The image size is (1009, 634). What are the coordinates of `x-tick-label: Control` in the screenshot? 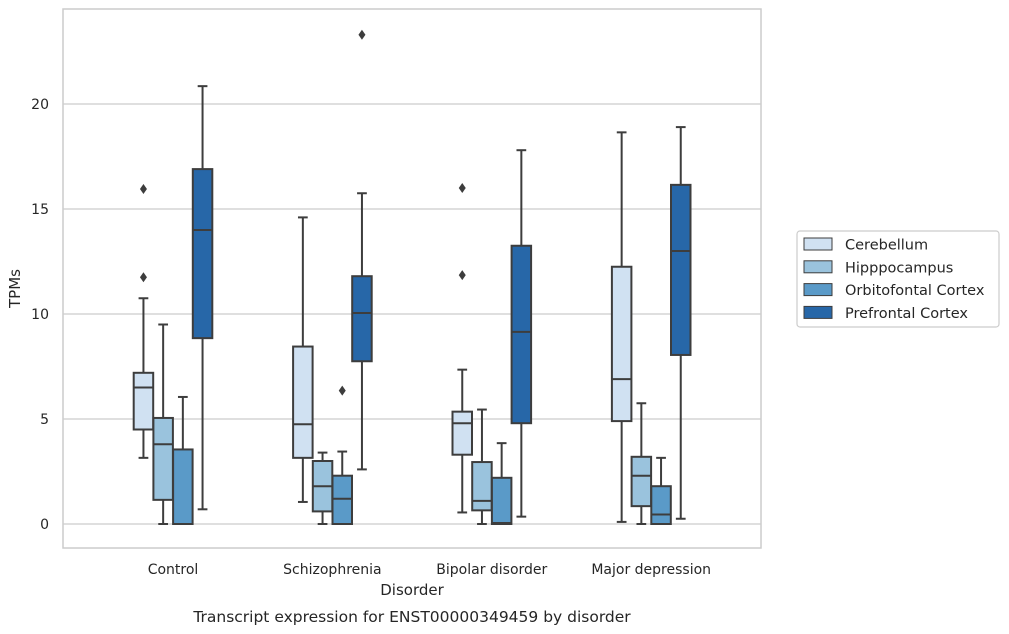 It's located at (173, 570).